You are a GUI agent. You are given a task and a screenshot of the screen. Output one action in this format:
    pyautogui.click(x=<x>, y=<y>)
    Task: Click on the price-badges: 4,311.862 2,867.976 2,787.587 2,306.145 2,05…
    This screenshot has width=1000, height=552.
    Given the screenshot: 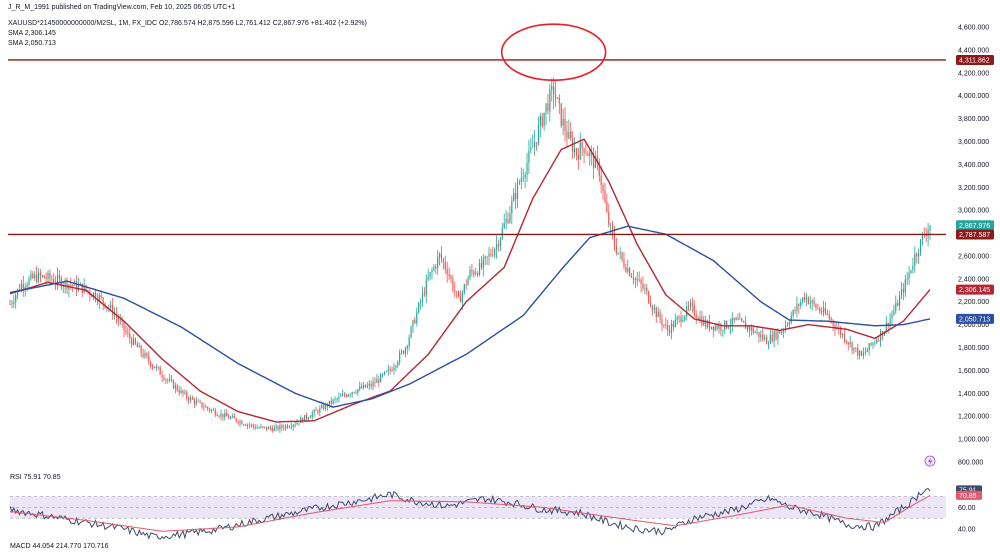 What is the action you would take?
    pyautogui.click(x=975, y=189)
    